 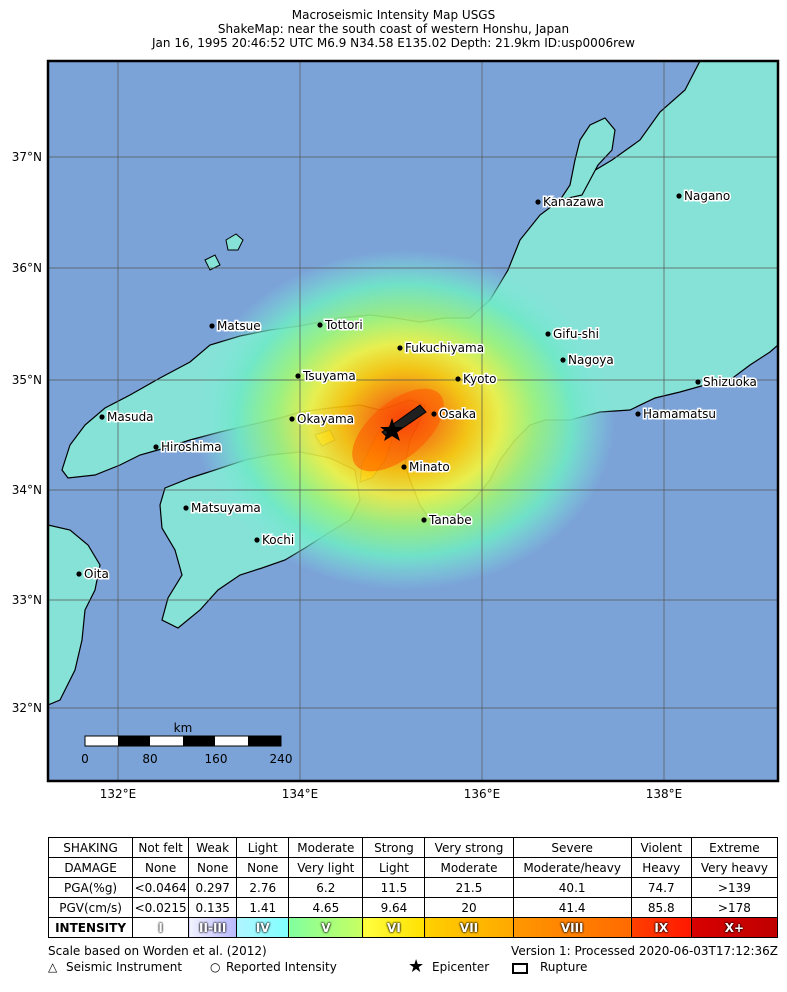 What do you see at coordinates (90, 927) in the screenshot?
I see `legend-row-header: INTENSITY` at bounding box center [90, 927].